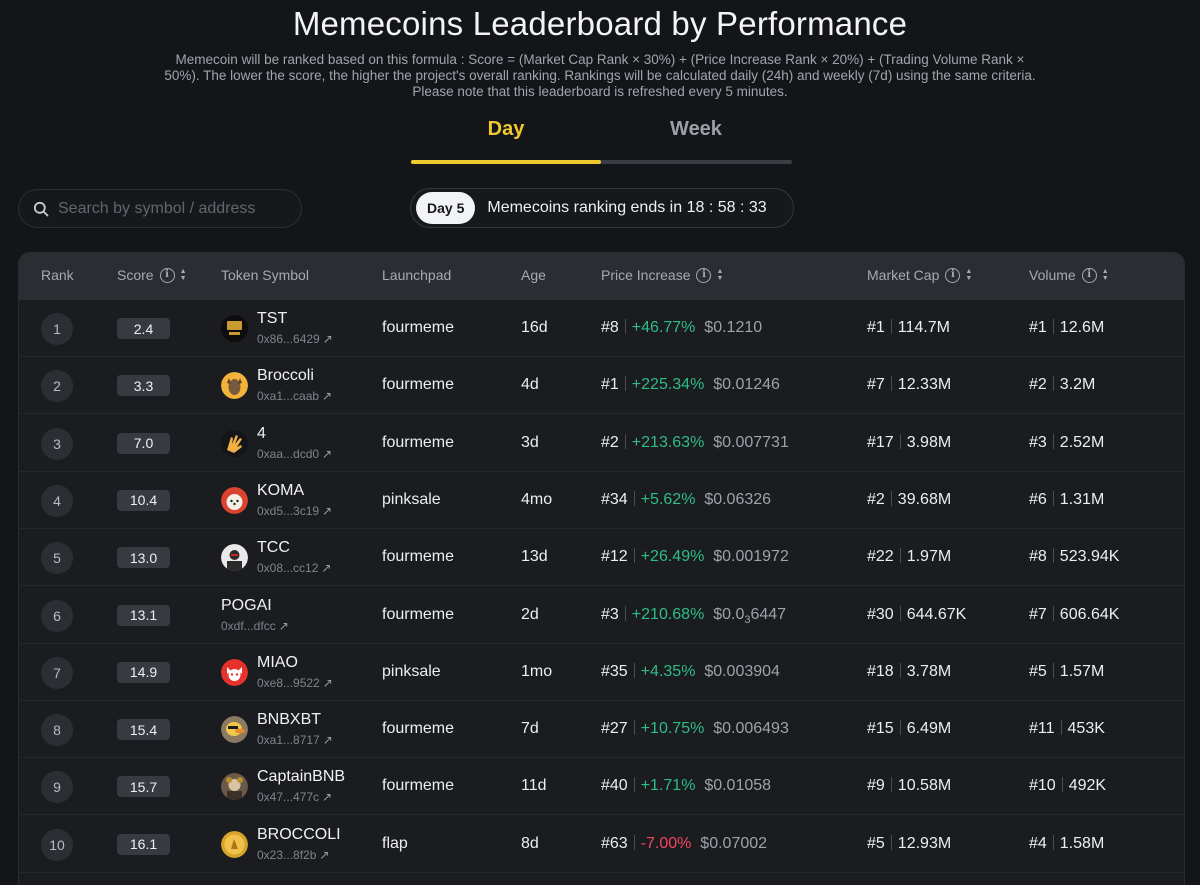  Describe the element at coordinates (1066, 499) in the screenshot. I see `volume: #6 1.31M` at that location.